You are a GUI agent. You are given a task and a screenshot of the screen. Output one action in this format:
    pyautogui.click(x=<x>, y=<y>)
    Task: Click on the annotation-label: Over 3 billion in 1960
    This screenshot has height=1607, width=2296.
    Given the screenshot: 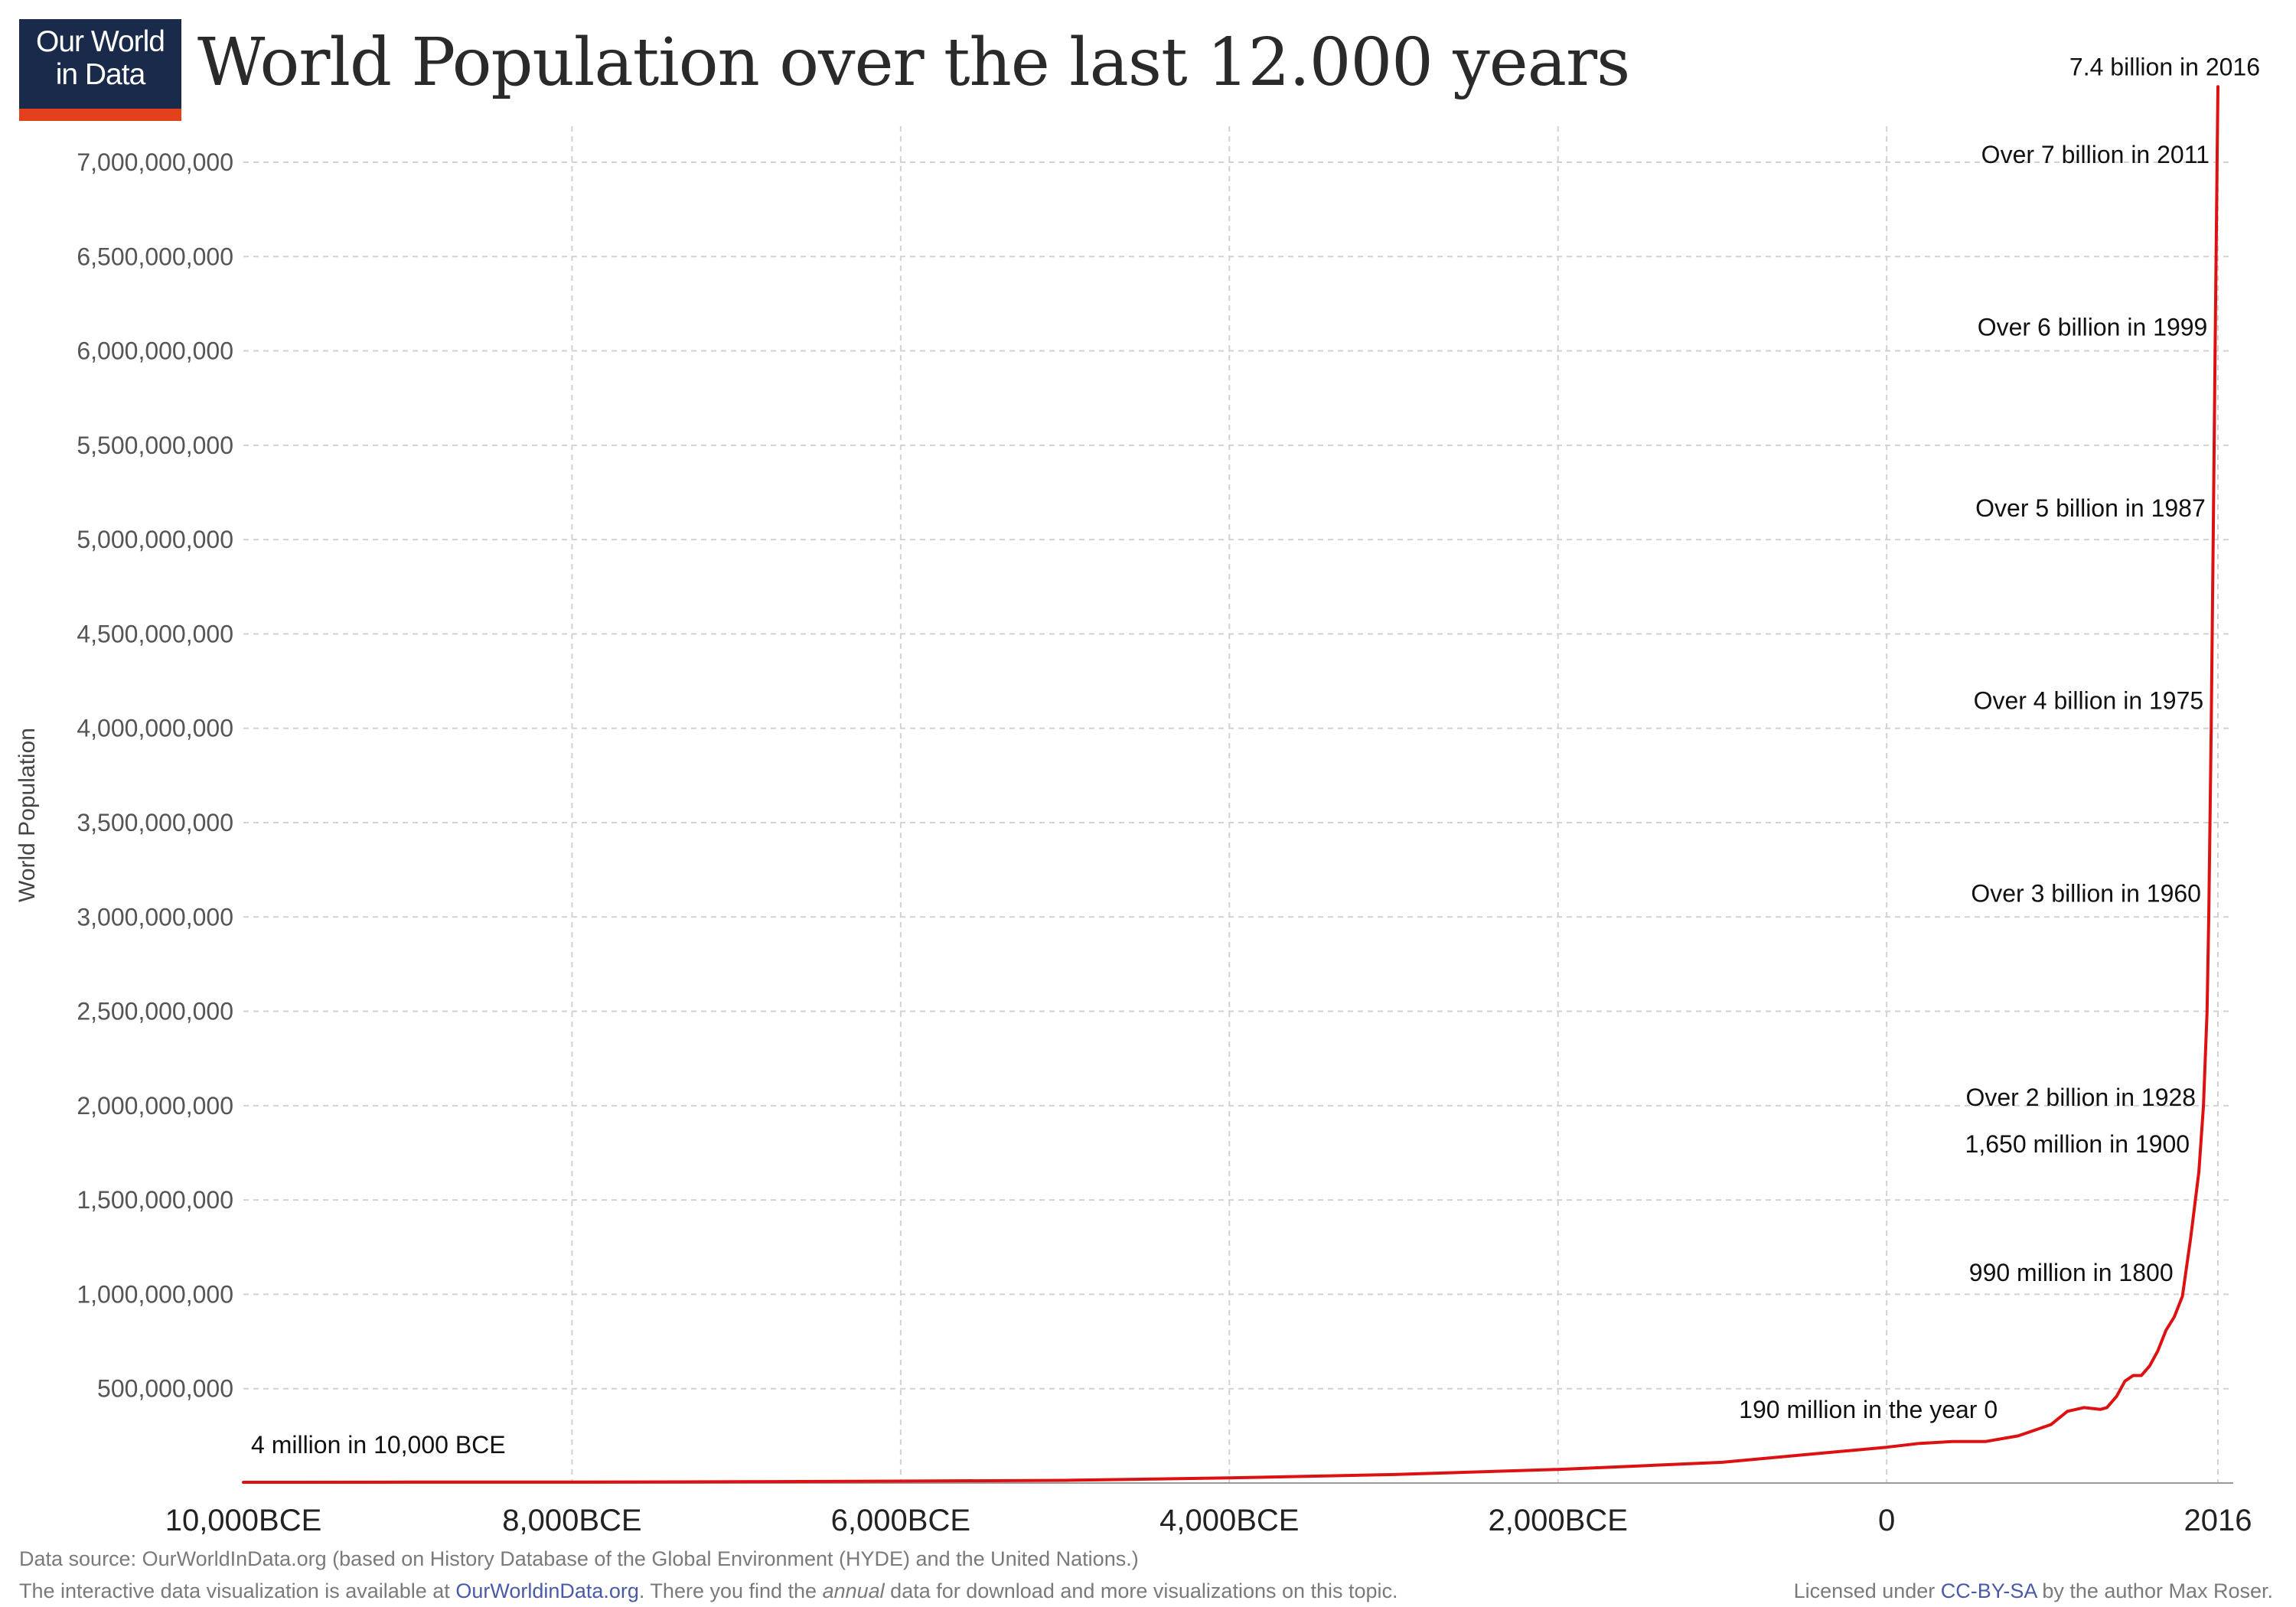 What is the action you would take?
    pyautogui.click(x=2086, y=893)
    